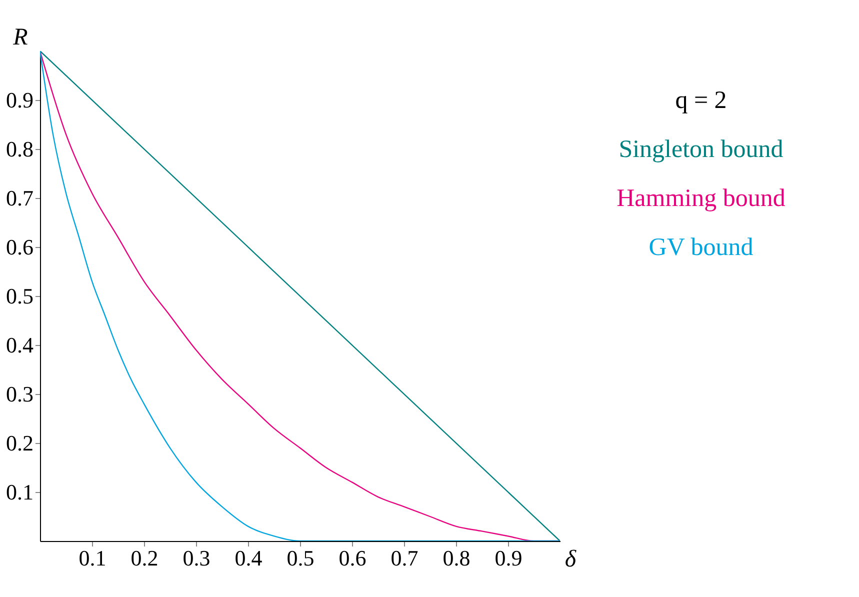 Image resolution: width=859 pixels, height=597 pixels. I want to click on y-tick-label: 0.6, so click(20, 247).